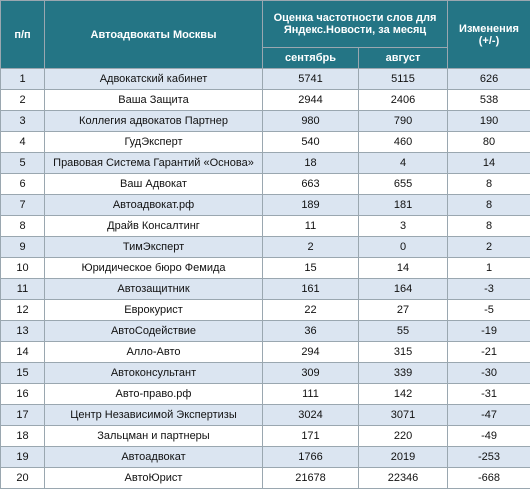  I want to click on table-cell: 6, so click(22, 184).